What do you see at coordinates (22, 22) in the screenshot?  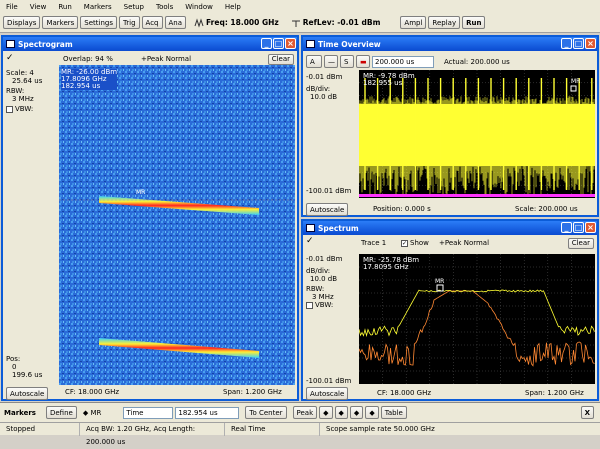 I see `displays-button: Displays` at bounding box center [22, 22].